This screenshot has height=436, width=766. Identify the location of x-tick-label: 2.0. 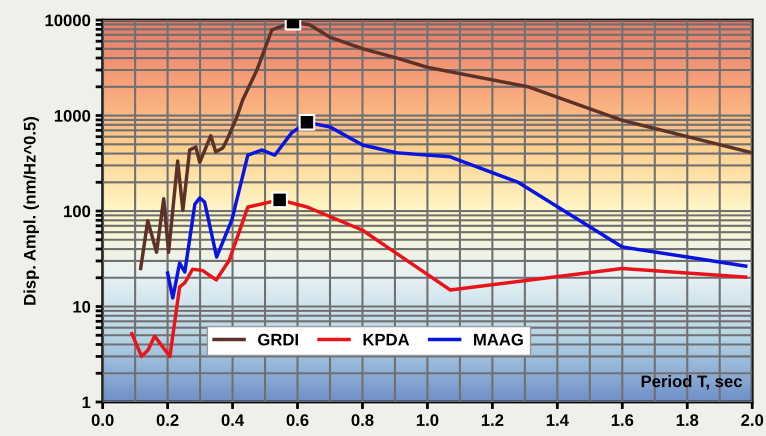
(752, 420).